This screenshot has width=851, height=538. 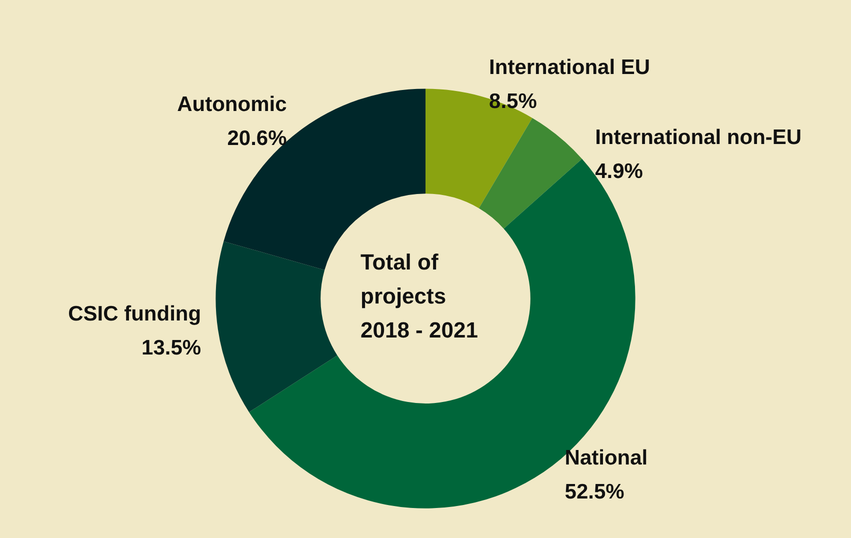 I want to click on data-label: 13.5%, so click(x=172, y=348).